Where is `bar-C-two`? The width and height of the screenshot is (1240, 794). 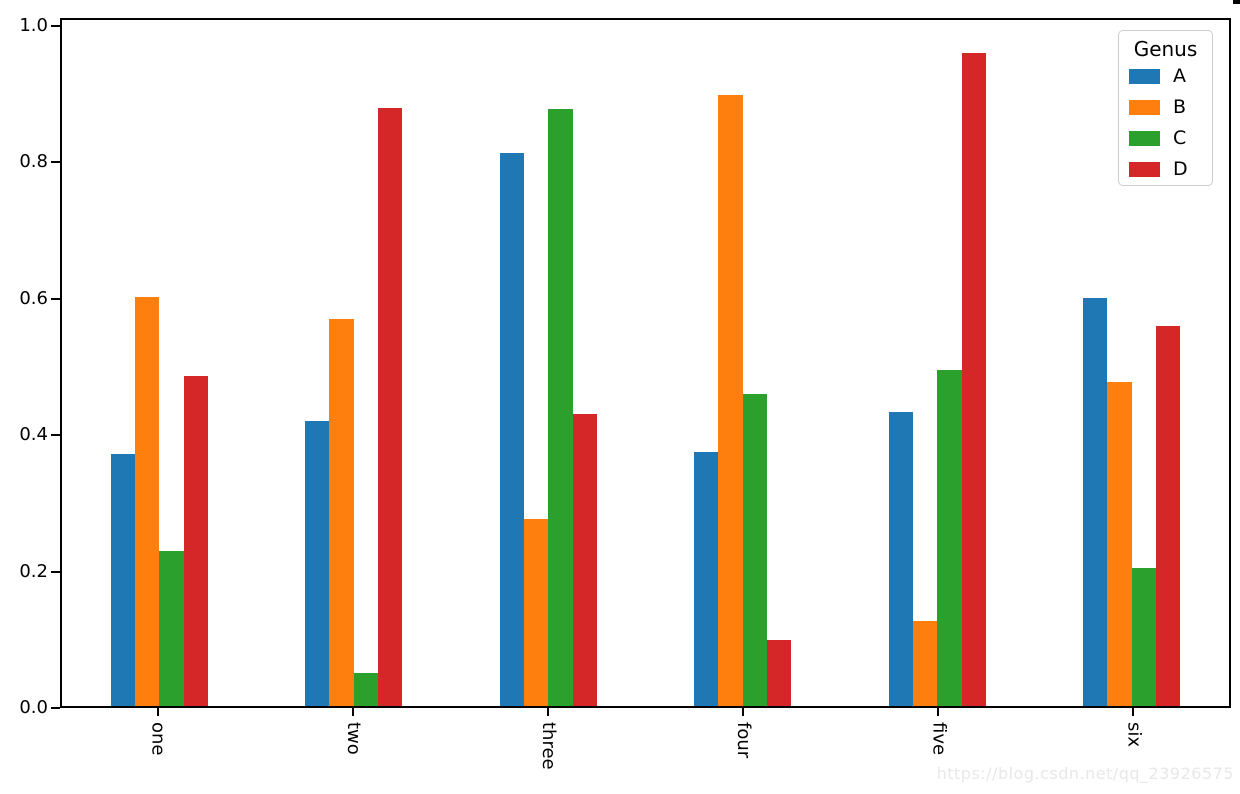
bar-C-two is located at coordinates (366, 689).